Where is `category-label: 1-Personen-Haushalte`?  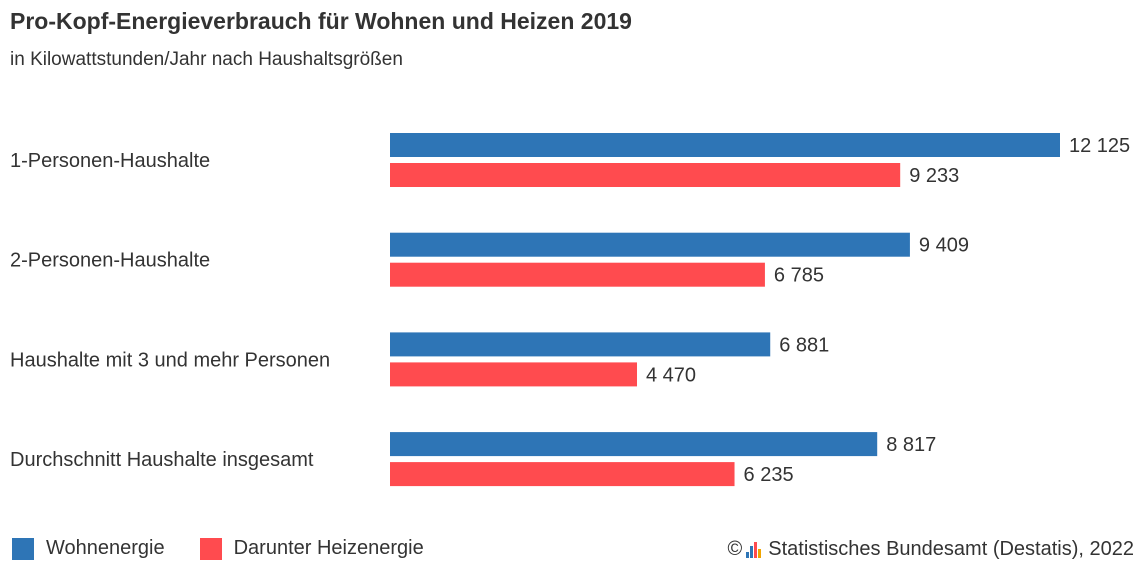 category-label: 1-Personen-Haushalte is located at coordinates (110, 161).